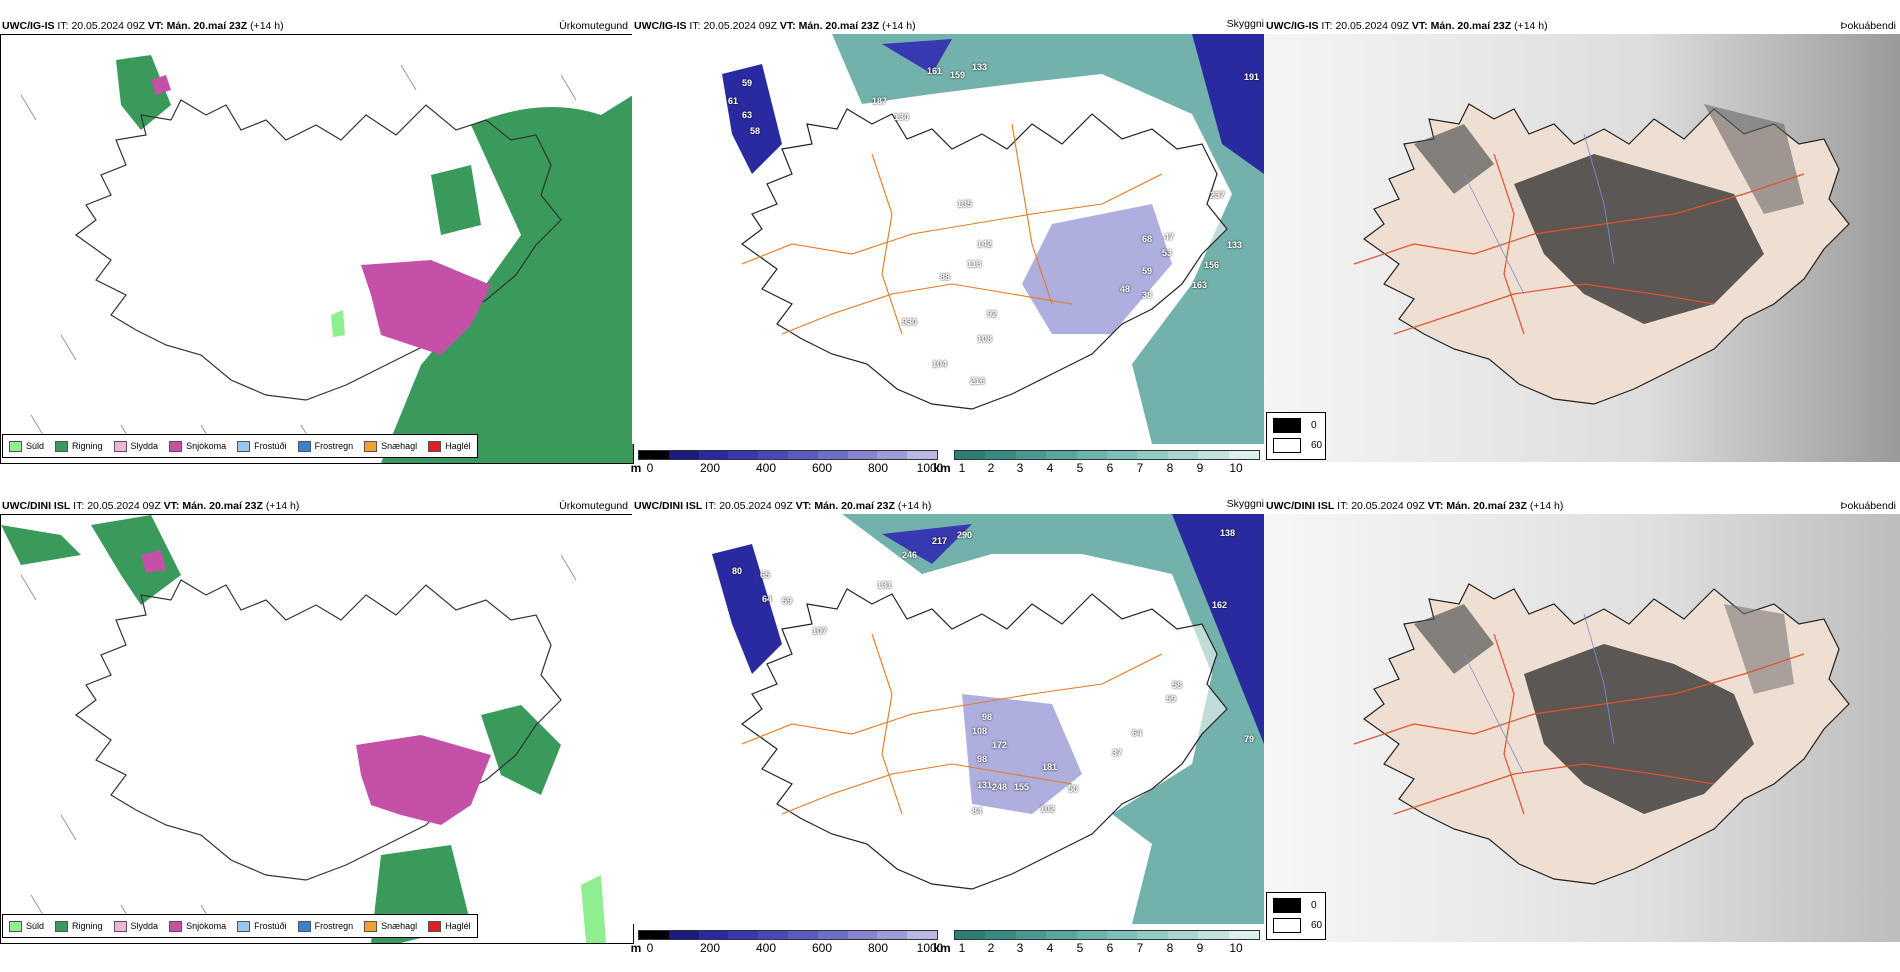  I want to click on visibility-value: 187, so click(880, 101).